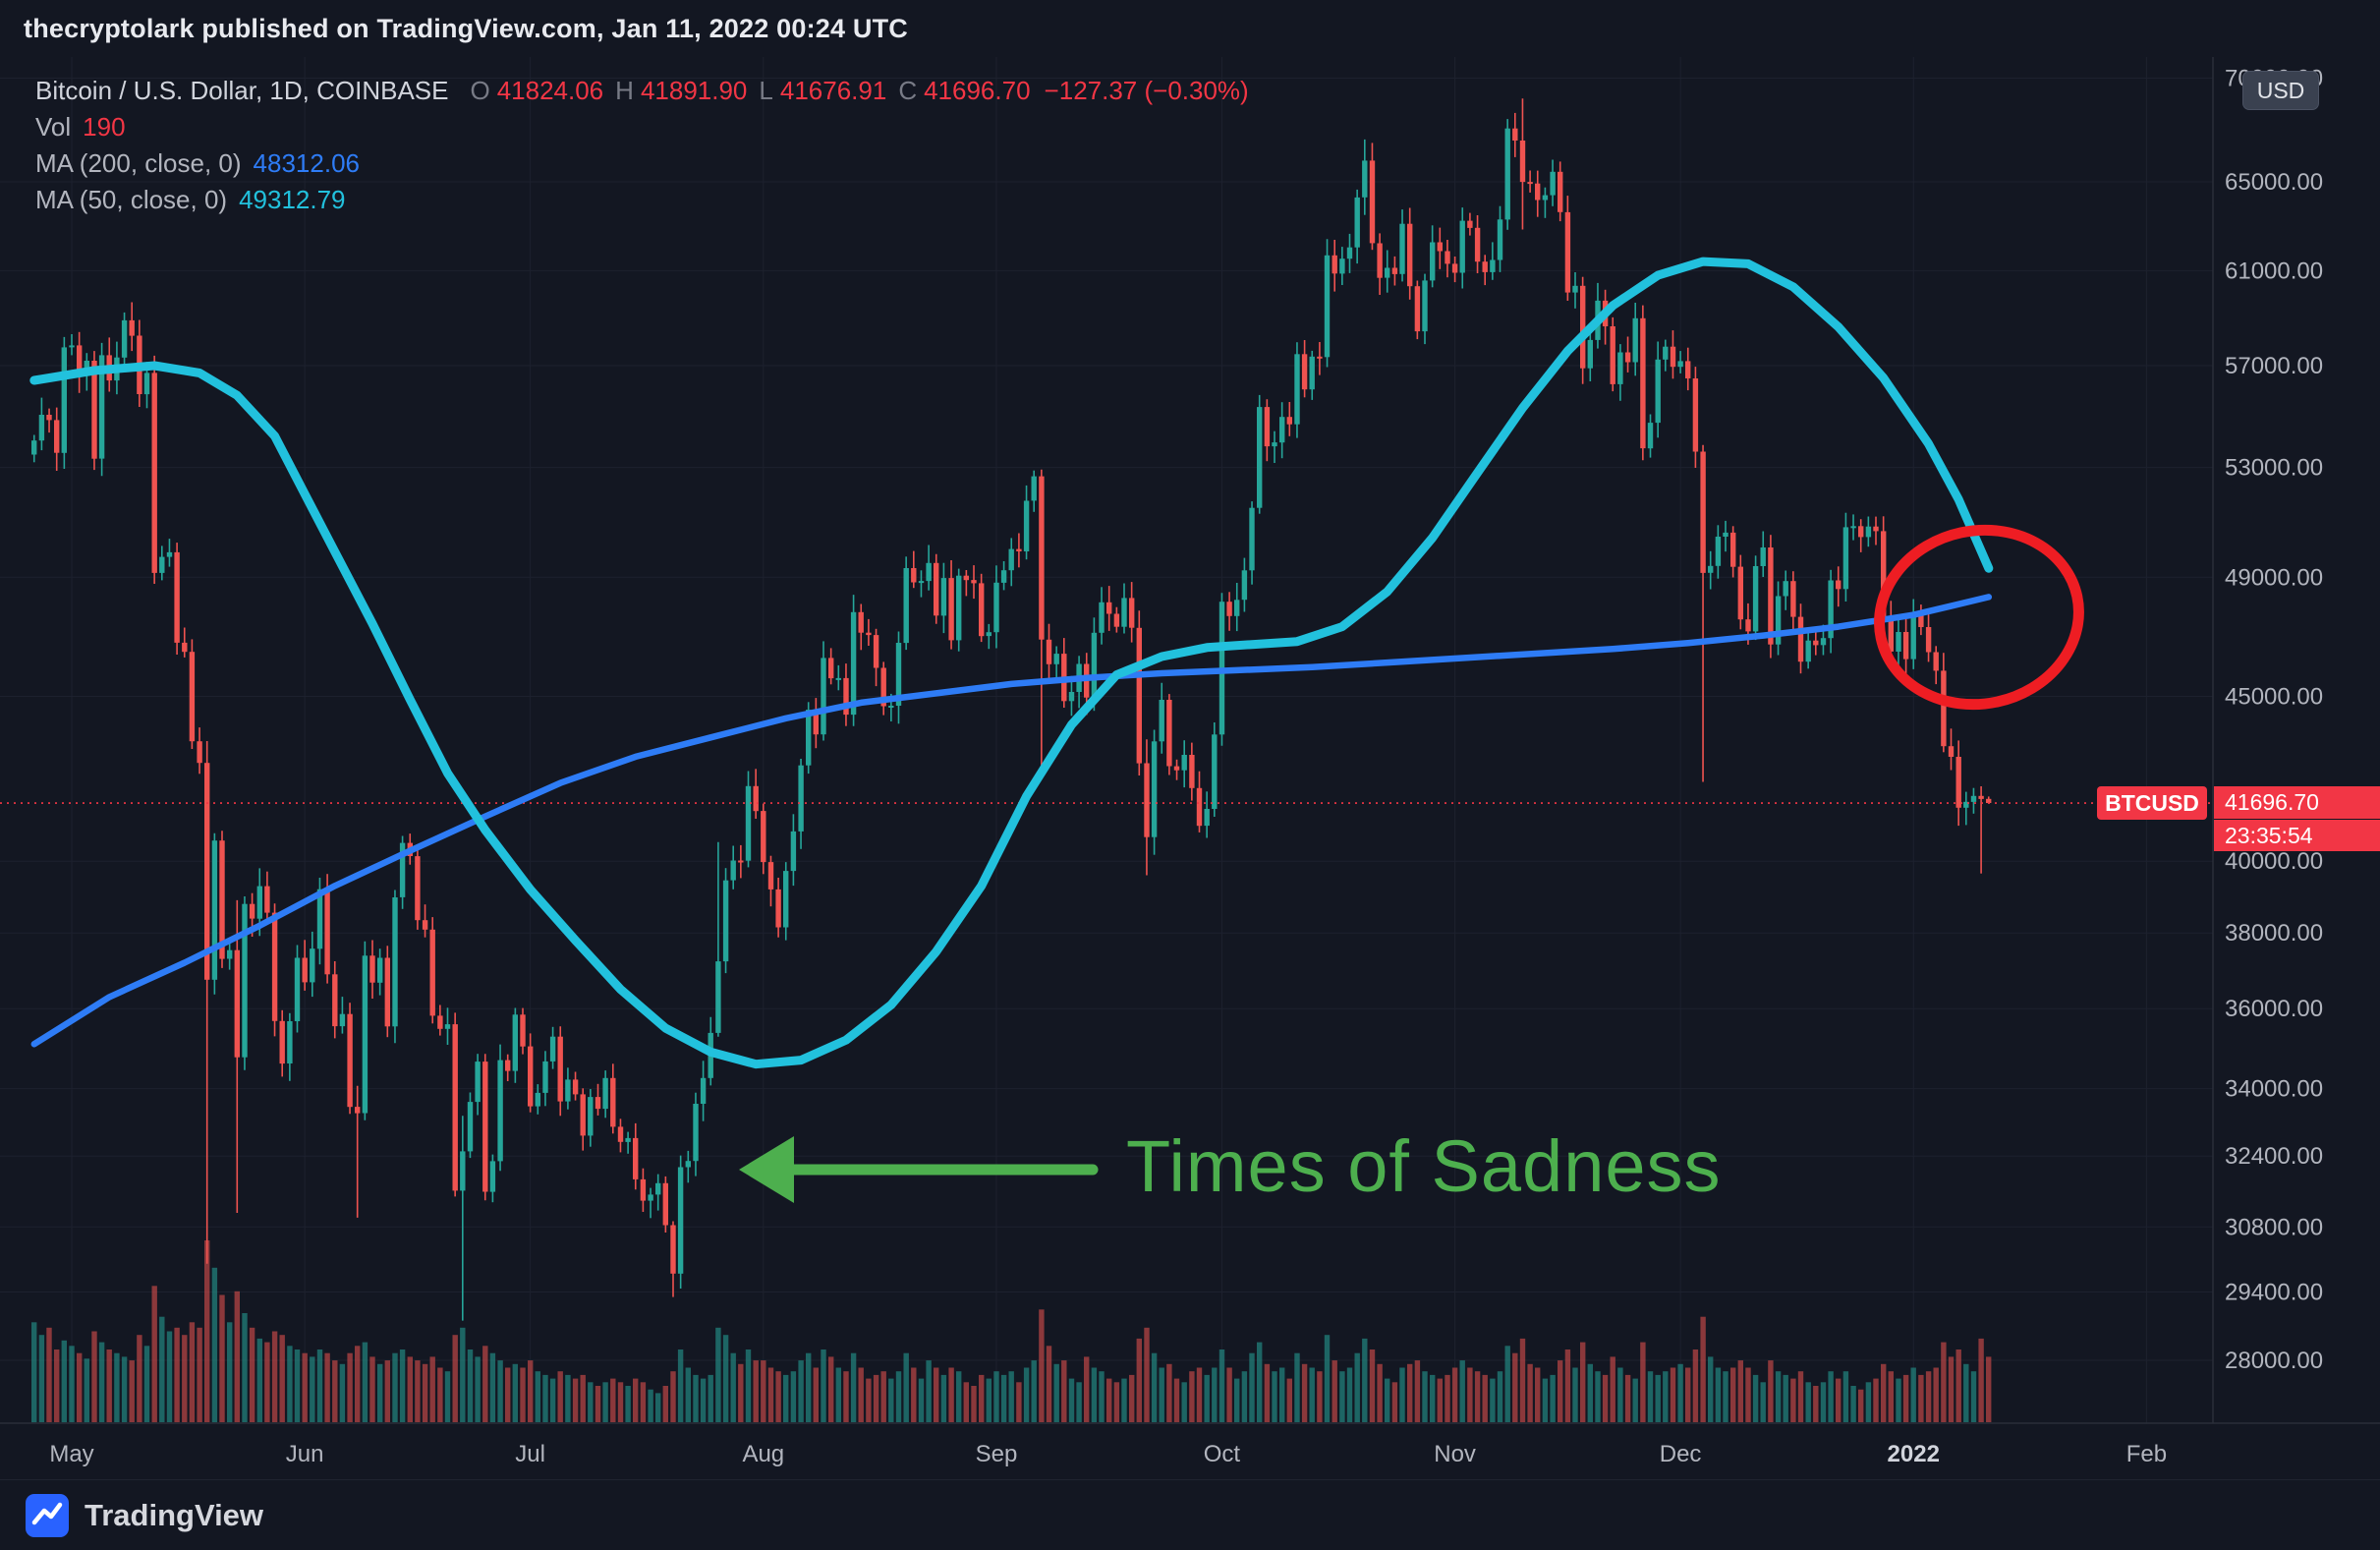 The width and height of the screenshot is (2380, 1550). What do you see at coordinates (642, 200) in the screenshot?
I see `legend-ma50-row: MA (50, close, 0) 49312.79` at bounding box center [642, 200].